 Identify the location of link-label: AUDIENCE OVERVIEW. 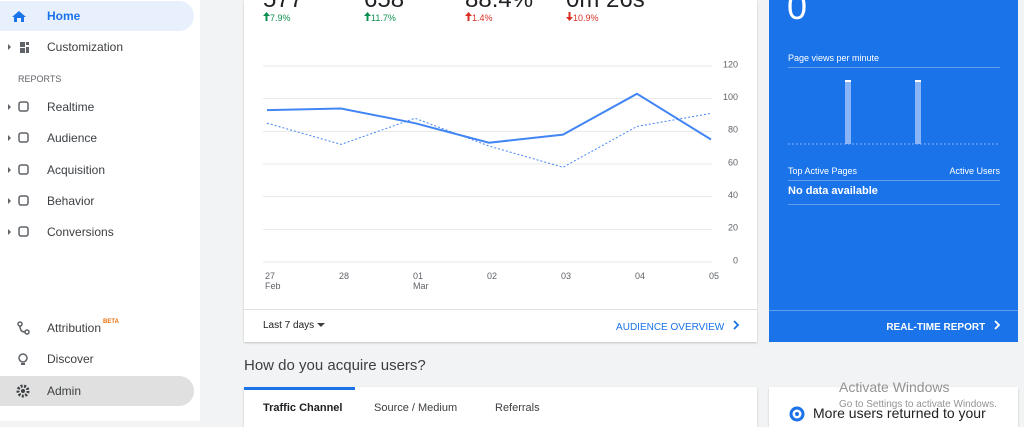
(670, 327).